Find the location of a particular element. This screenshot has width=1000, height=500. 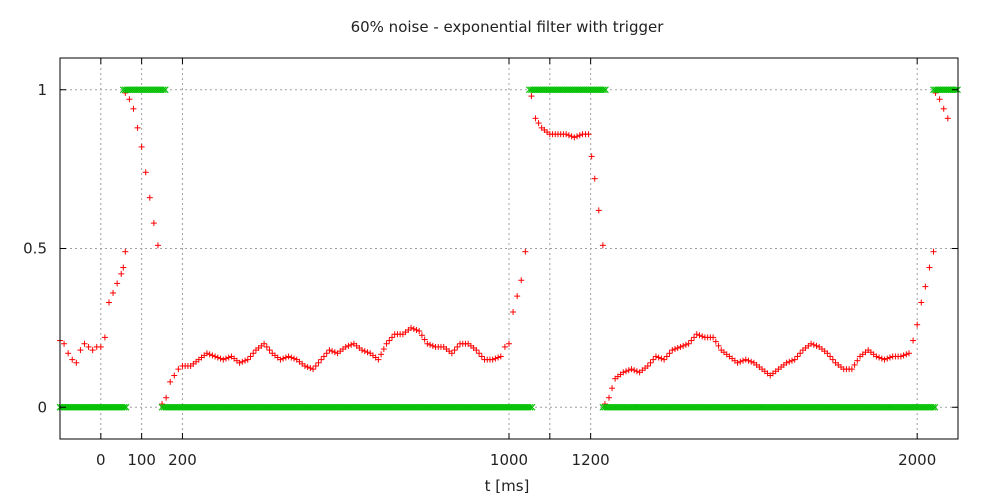

x-tick-label: 1000 is located at coordinates (509, 460).